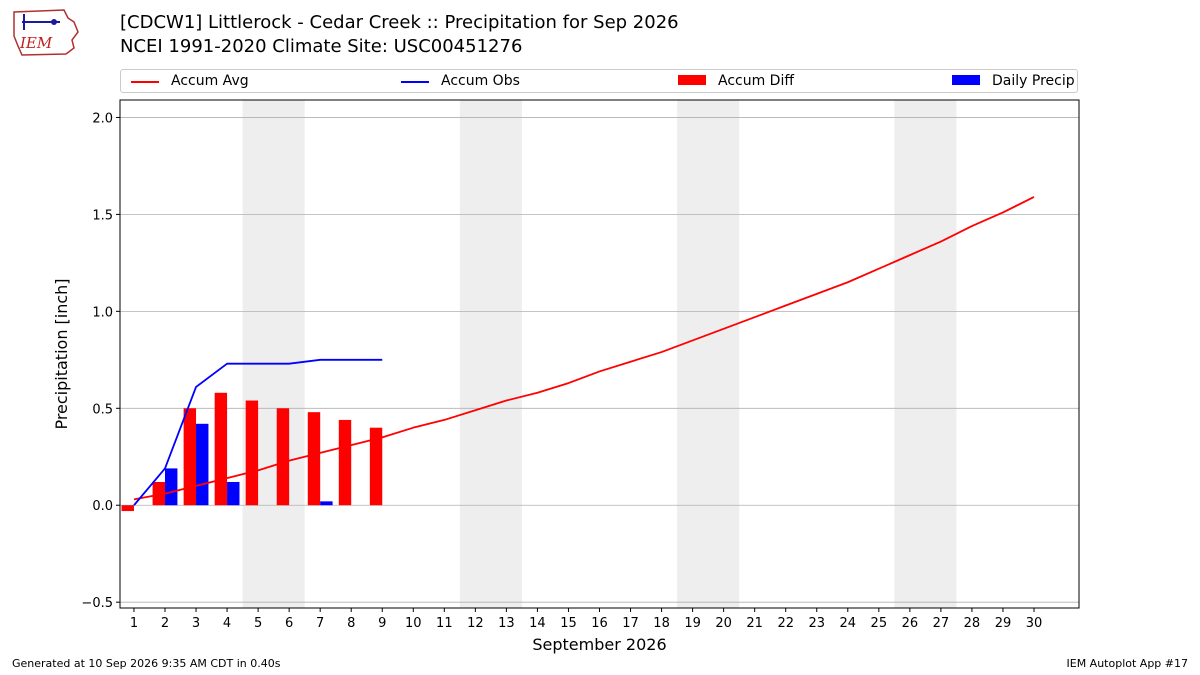 The height and width of the screenshot is (675, 1200). Describe the element at coordinates (61, 353) in the screenshot. I see `y-axis-label: Precipitation [inch]` at that location.